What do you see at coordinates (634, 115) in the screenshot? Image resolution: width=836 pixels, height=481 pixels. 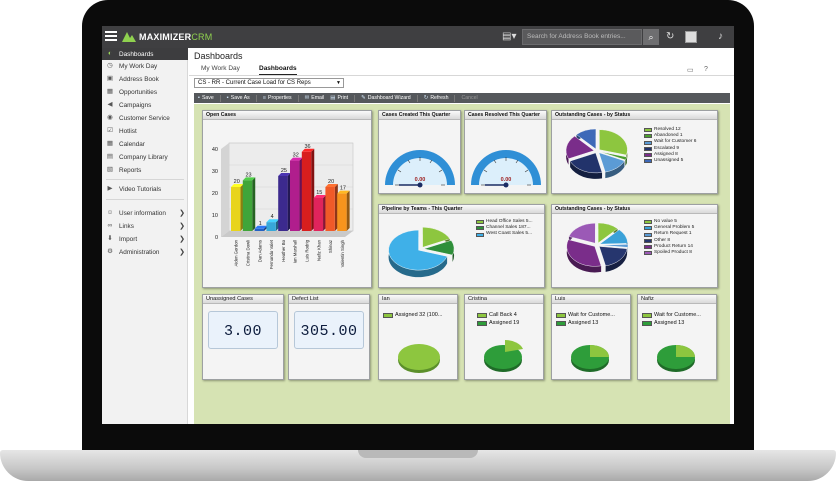 I see `panel-title: Outstanding Cases - by Status` at bounding box center [634, 115].